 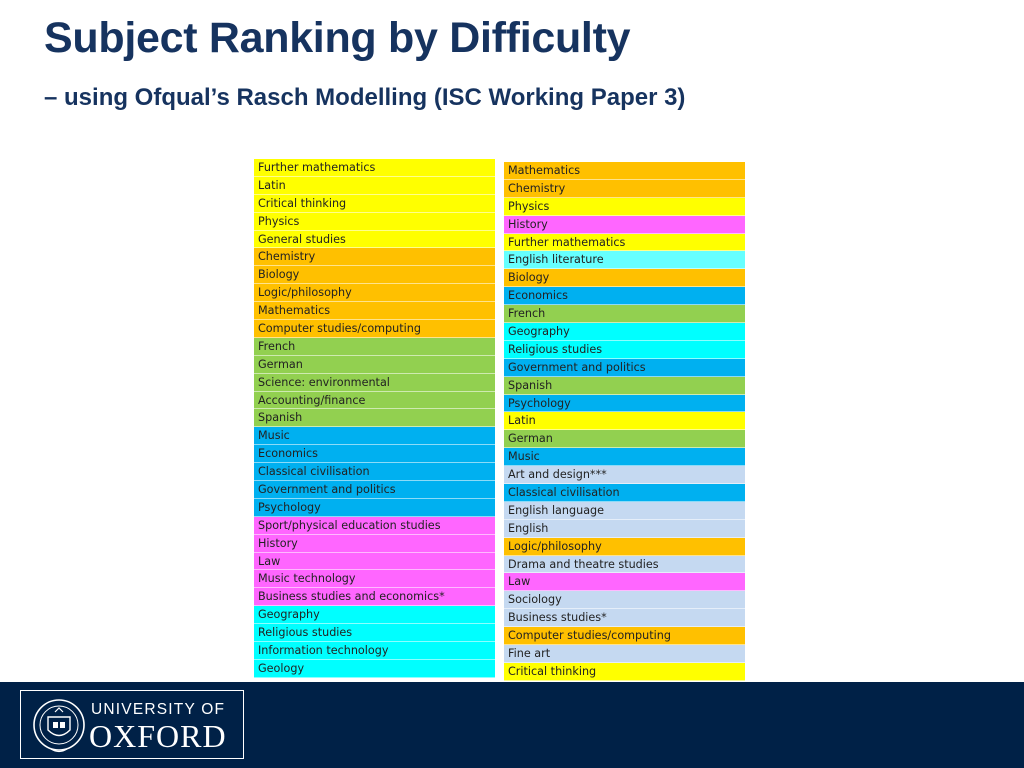 I want to click on subject-cell: Accounting/finance, so click(x=374, y=400).